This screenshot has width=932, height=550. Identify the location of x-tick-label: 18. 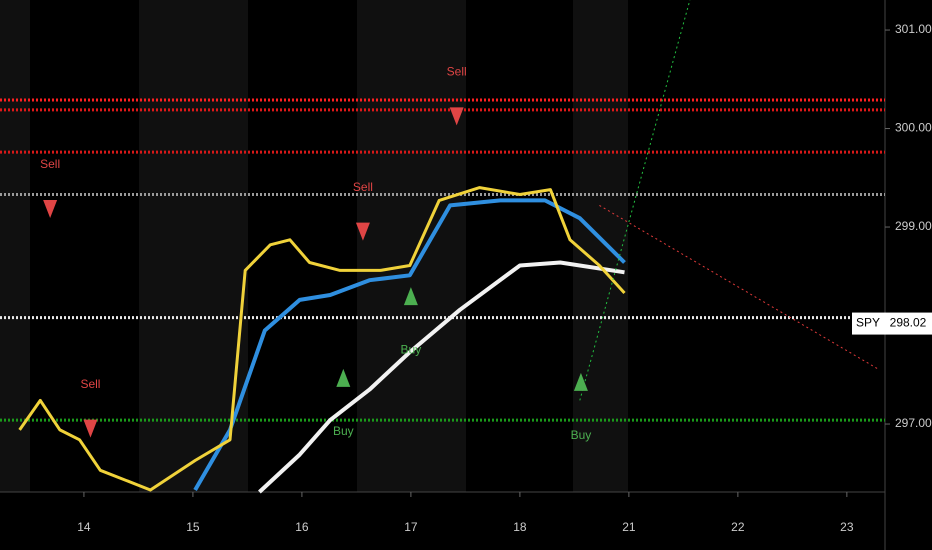
(520, 527).